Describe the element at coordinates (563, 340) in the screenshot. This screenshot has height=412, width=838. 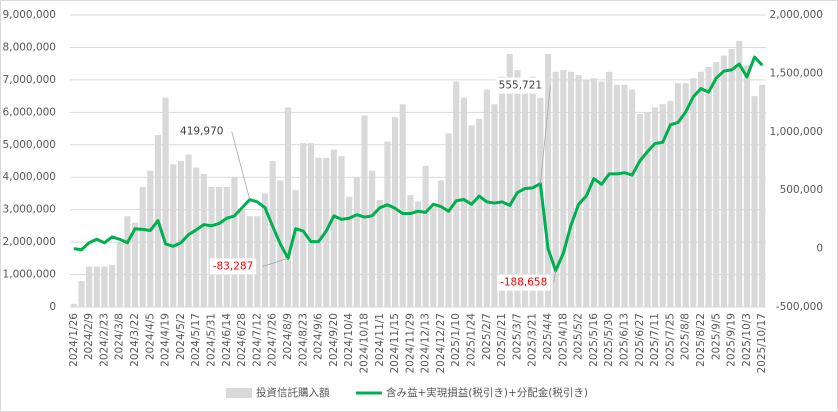
I see `x-tick-label: 2025/4/18` at that location.